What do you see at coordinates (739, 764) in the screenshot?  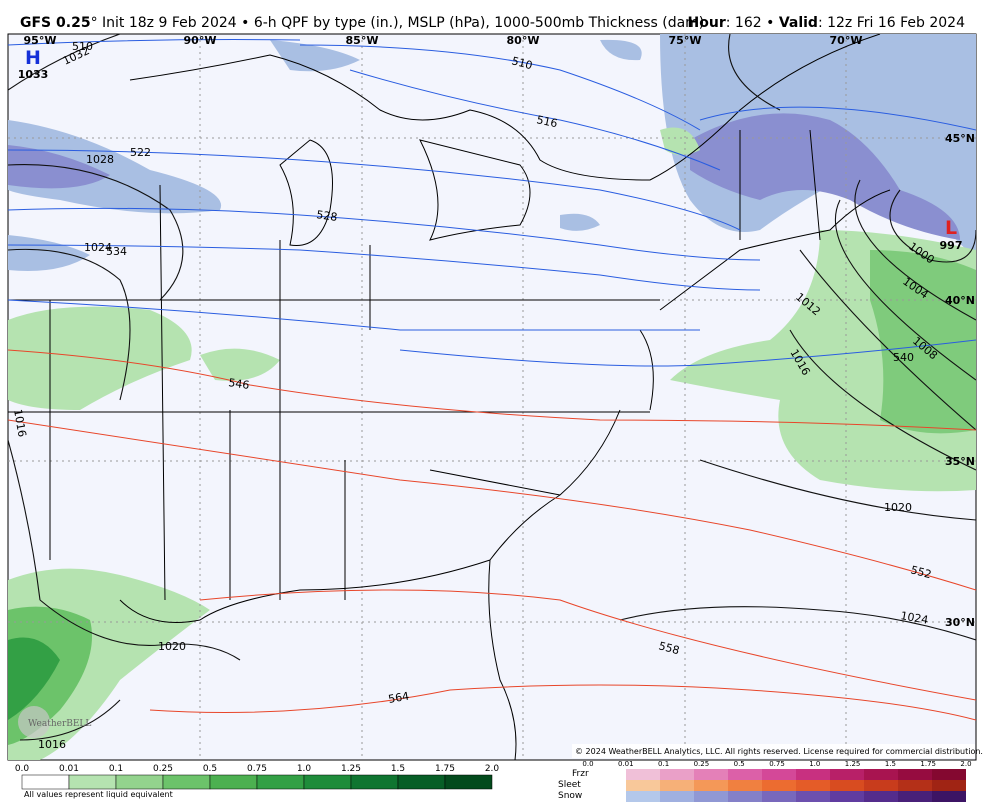 I see `type-scale-label: 0.5` at bounding box center [739, 764].